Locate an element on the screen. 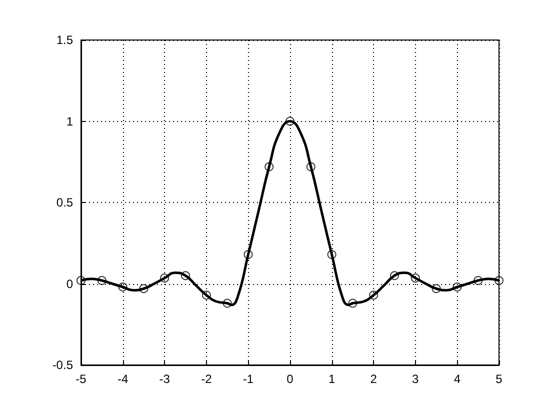 Image resolution: width=560 pixels, height=420 pixels. x-tick-label: -2 is located at coordinates (206, 379).